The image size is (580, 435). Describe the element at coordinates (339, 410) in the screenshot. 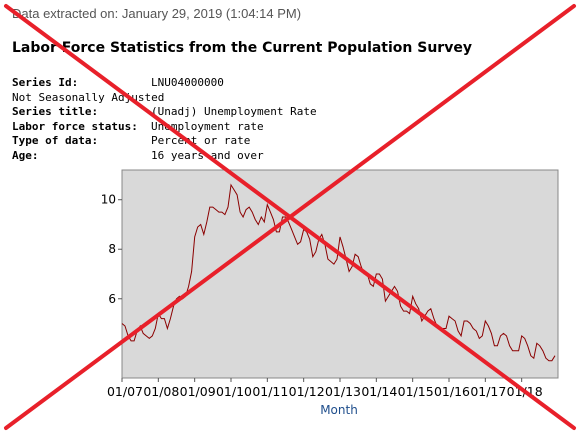

I see `x-axis-title: Month` at that location.